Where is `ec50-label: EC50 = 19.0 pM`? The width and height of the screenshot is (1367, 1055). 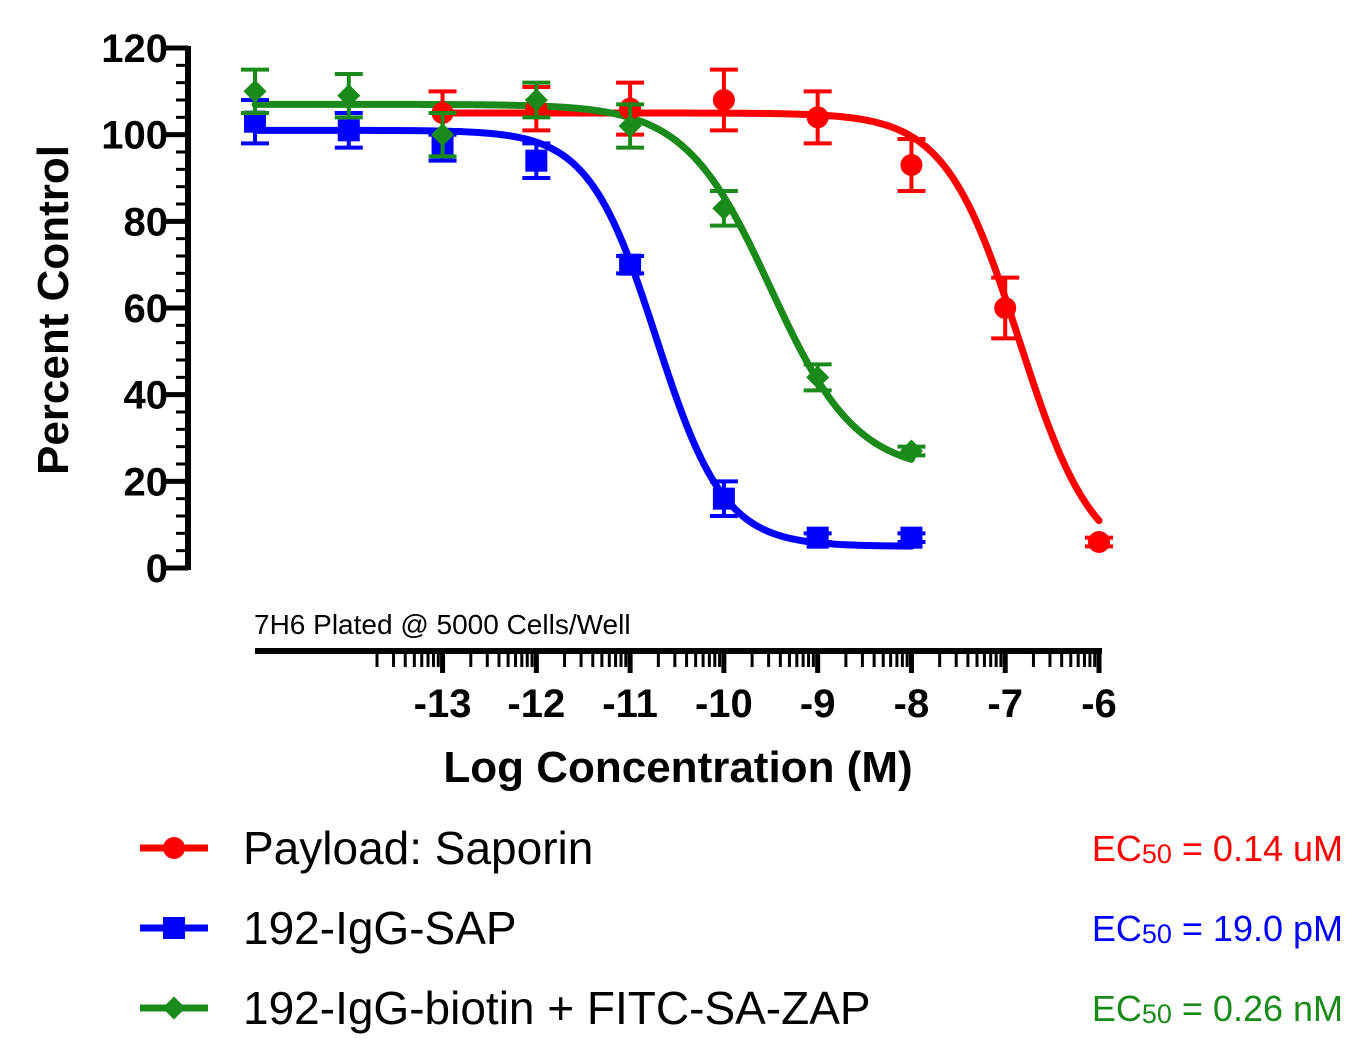 ec50-label: EC50 = 19.0 pM is located at coordinates (1217, 928).